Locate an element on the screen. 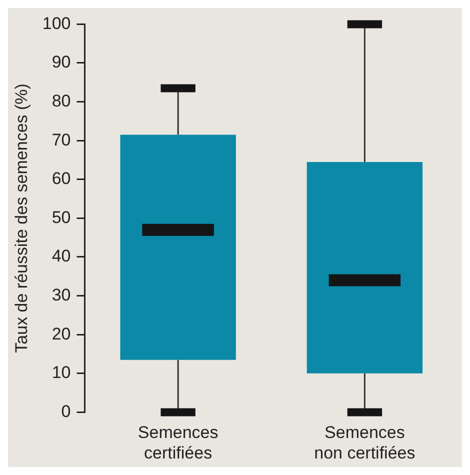 Image resolution: width=470 pixels, height=475 pixels. y-tick-label: 40 is located at coordinates (61, 256).